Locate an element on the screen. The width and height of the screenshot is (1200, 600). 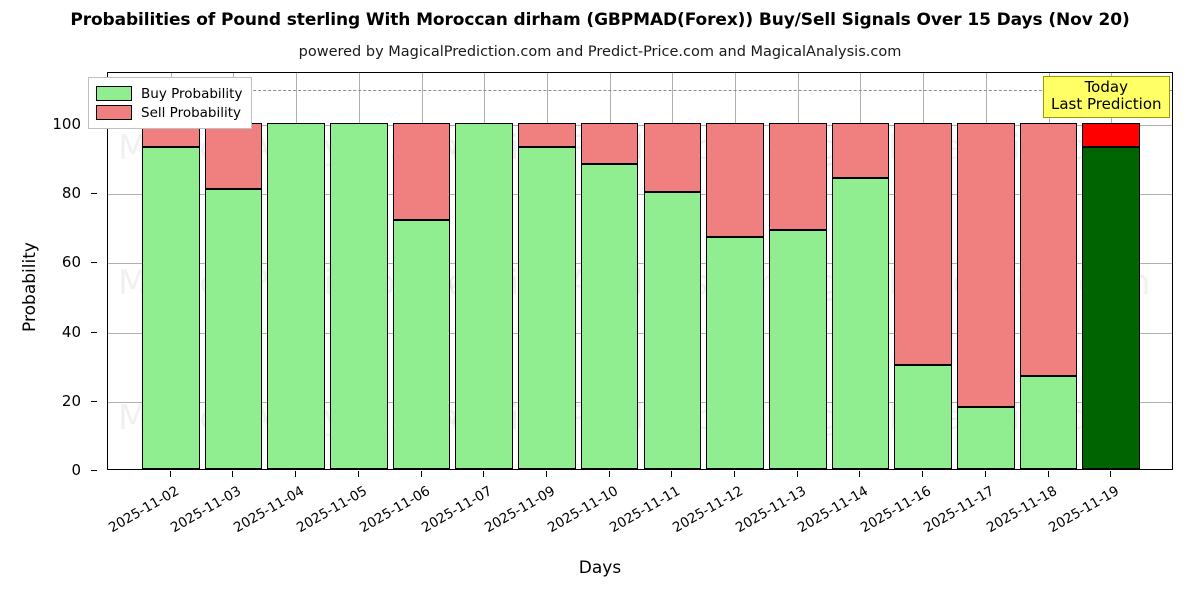
y-tick-label: 0 is located at coordinates (76, 470).